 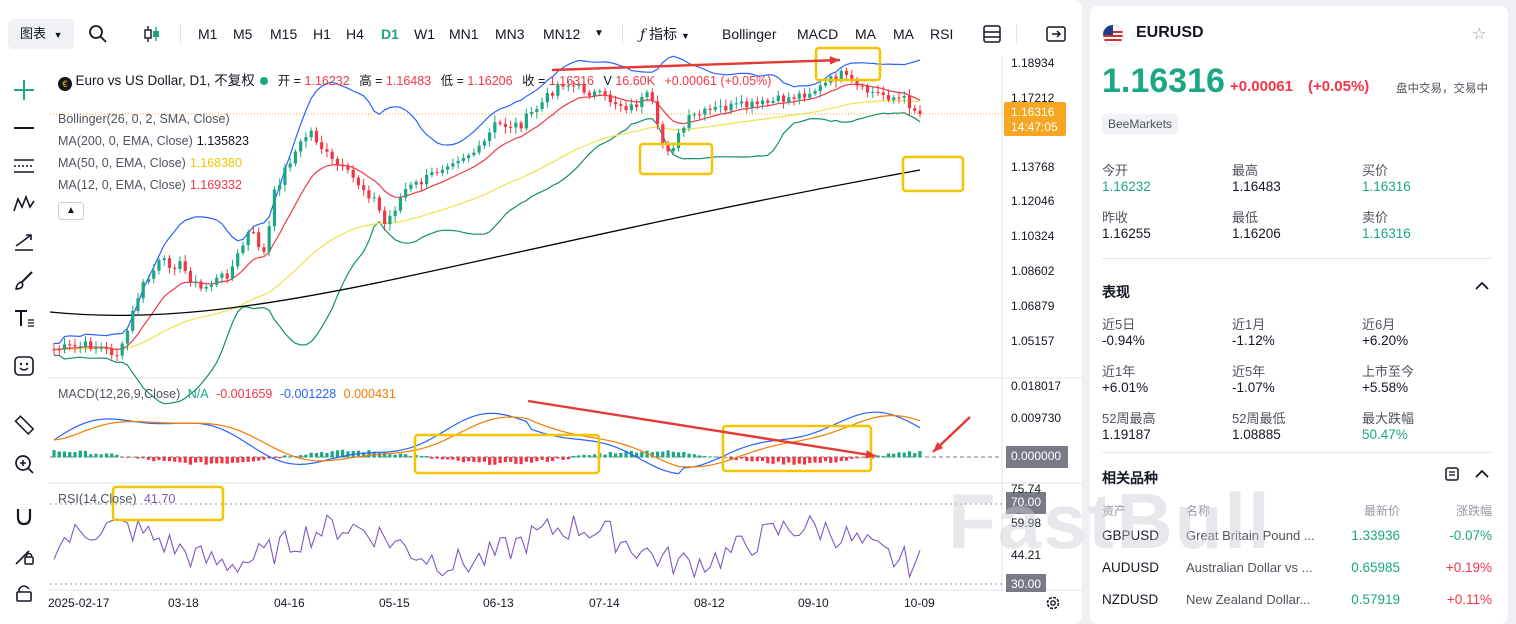 What do you see at coordinates (1026, 523) in the screenshot?
I see `rsi-tick-label: 59.98` at bounding box center [1026, 523].